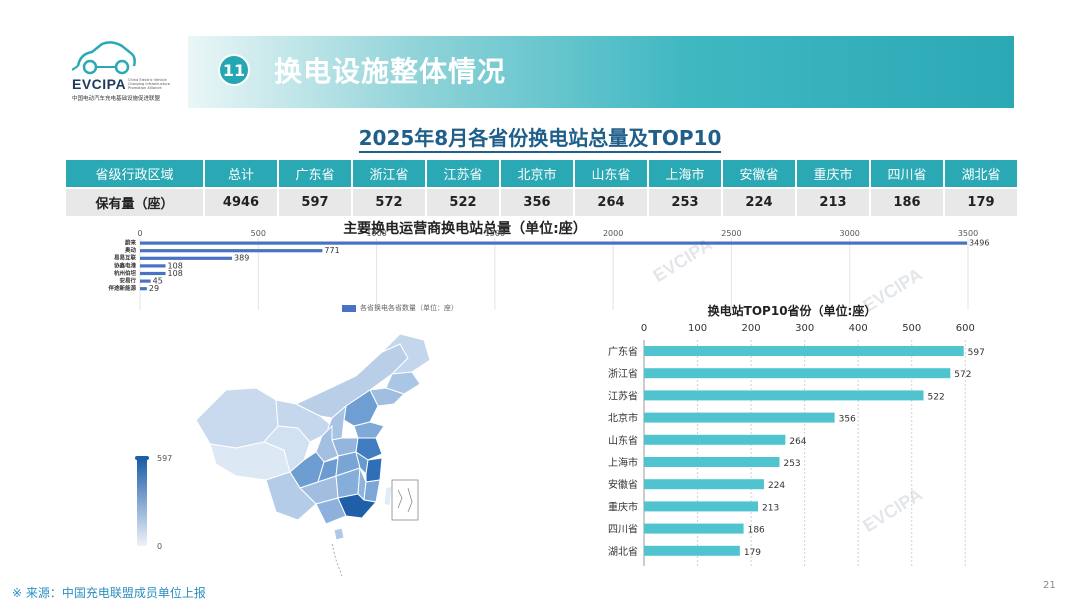  What do you see at coordinates (804, 328) in the screenshot?
I see `x-tick-label: 300` at bounding box center [804, 328].